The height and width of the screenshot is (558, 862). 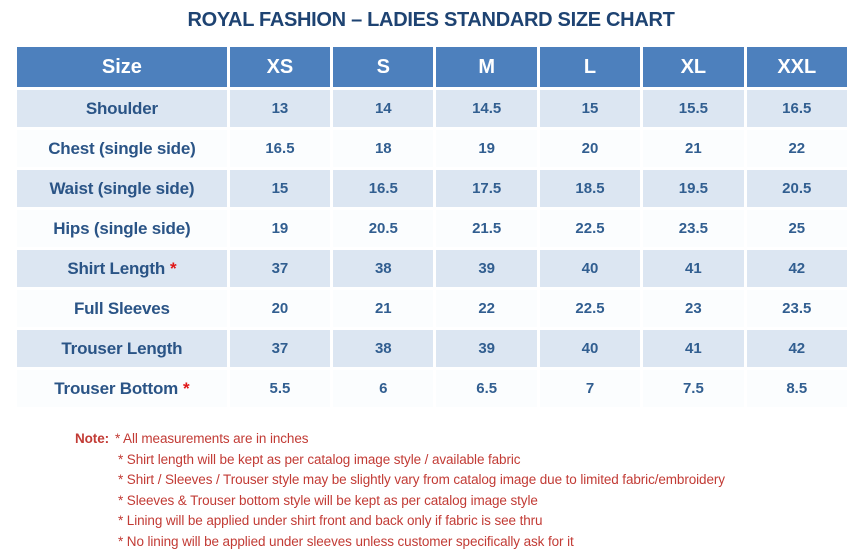 I want to click on header-row: Size XS S M L XL XXL, so click(x=432, y=67).